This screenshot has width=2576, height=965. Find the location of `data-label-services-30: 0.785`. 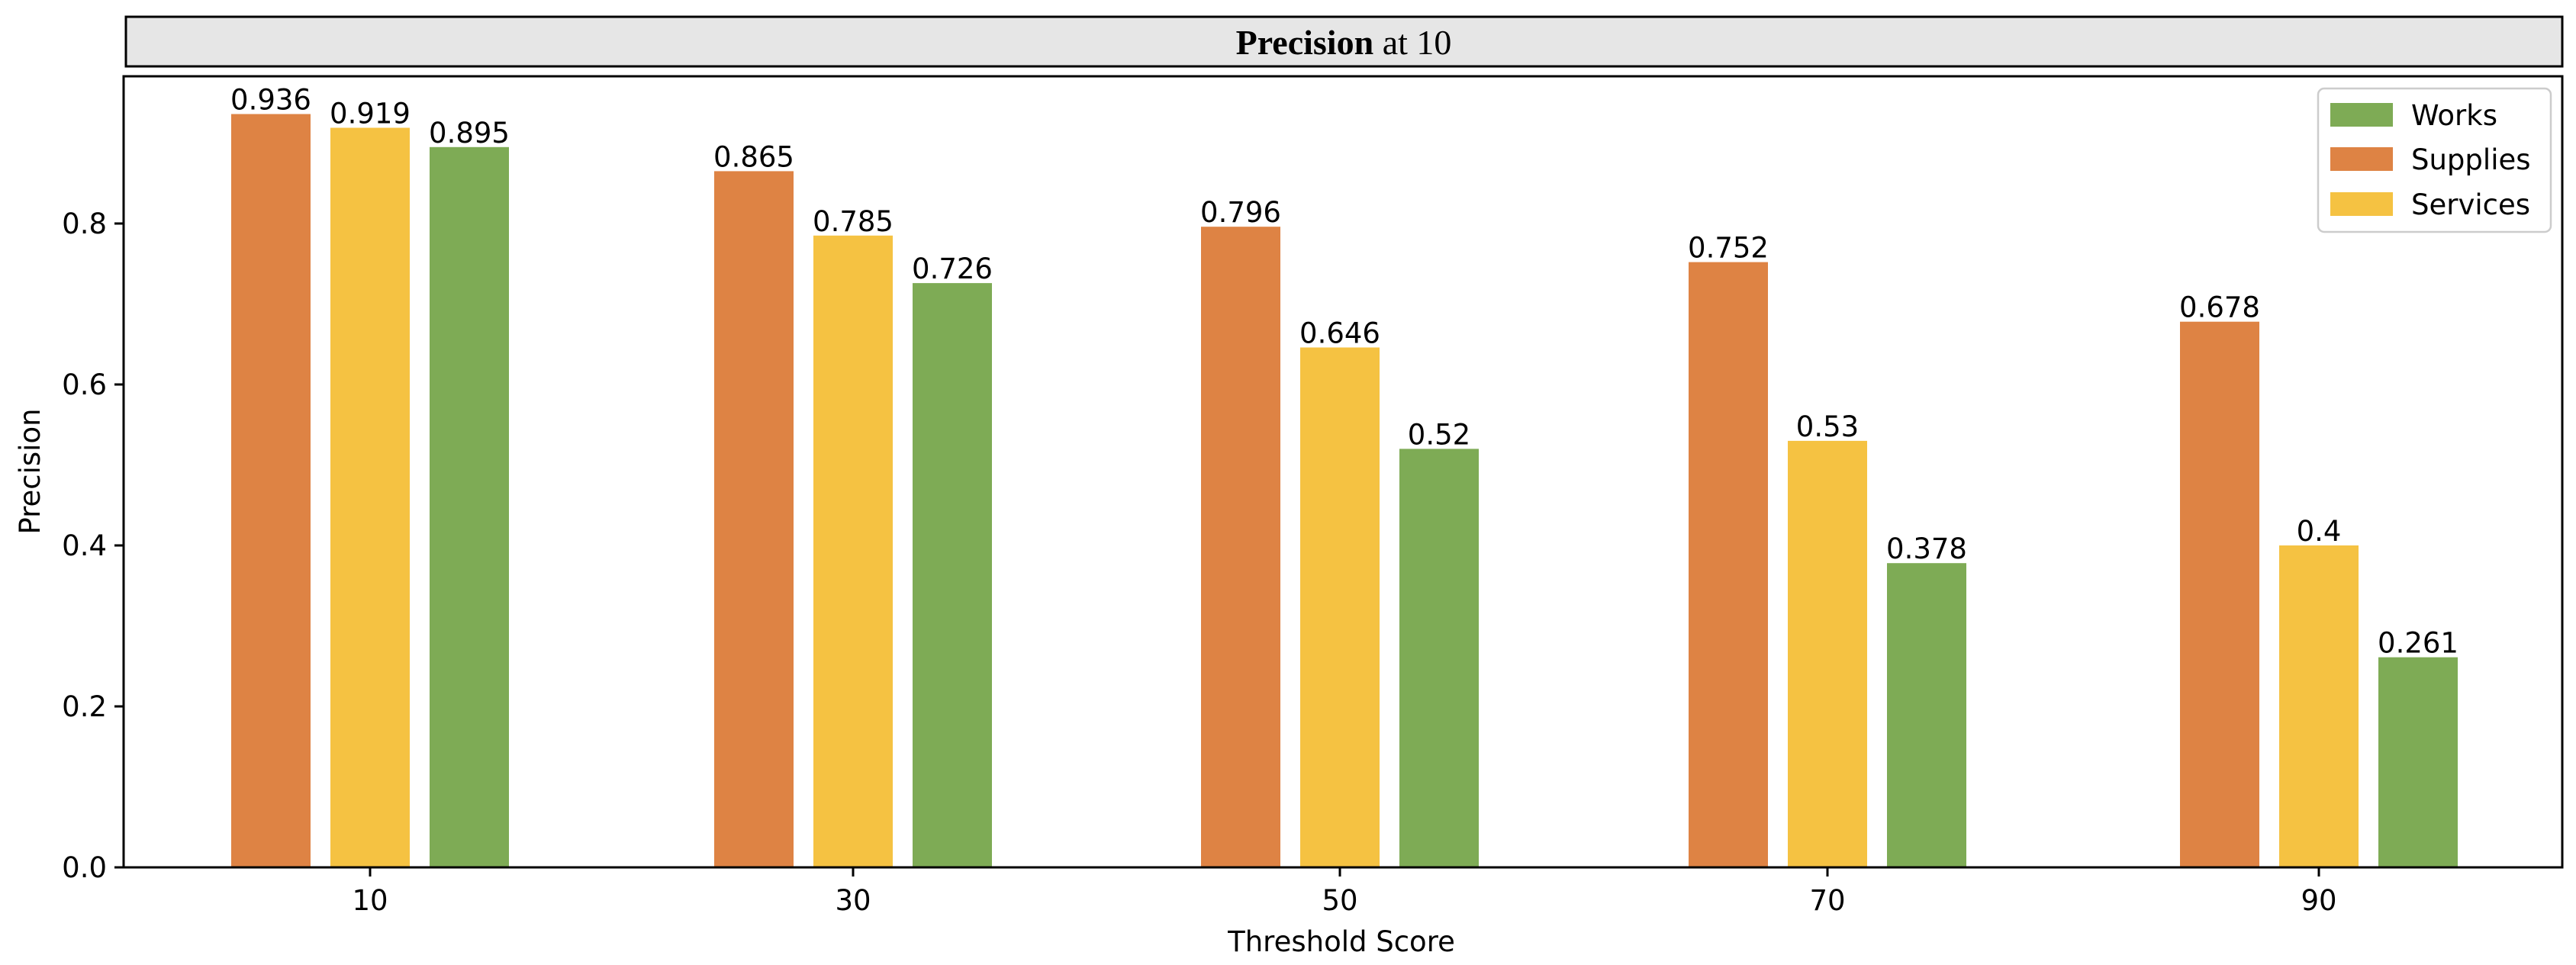

data-label-services-30: 0.785 is located at coordinates (853, 221).